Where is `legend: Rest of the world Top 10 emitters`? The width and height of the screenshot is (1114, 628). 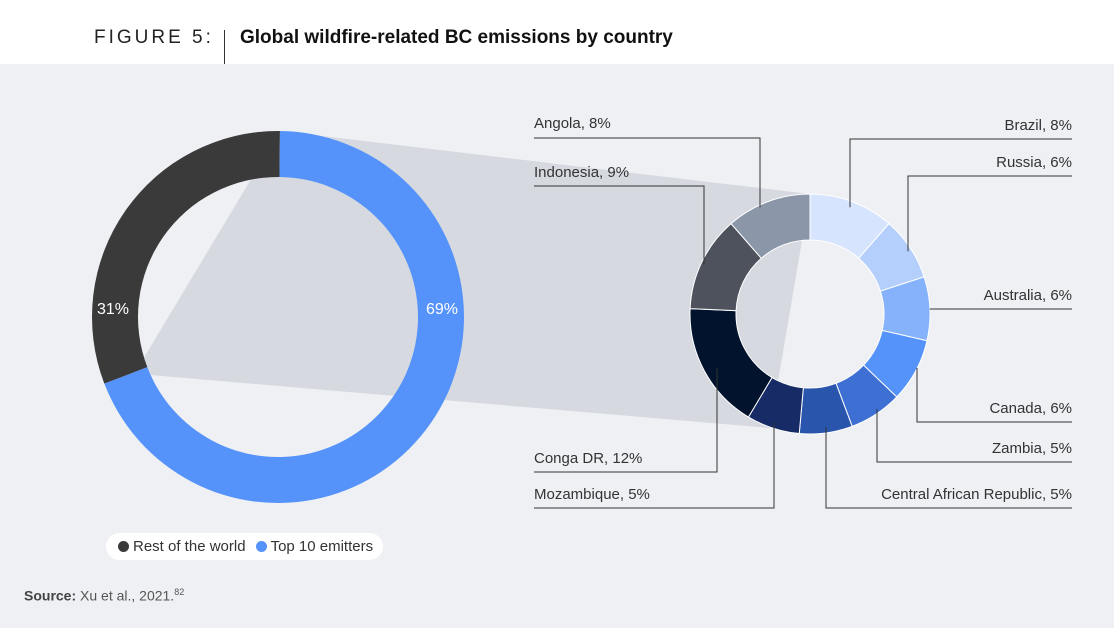 legend: Rest of the world Top 10 emitters is located at coordinates (245, 546).